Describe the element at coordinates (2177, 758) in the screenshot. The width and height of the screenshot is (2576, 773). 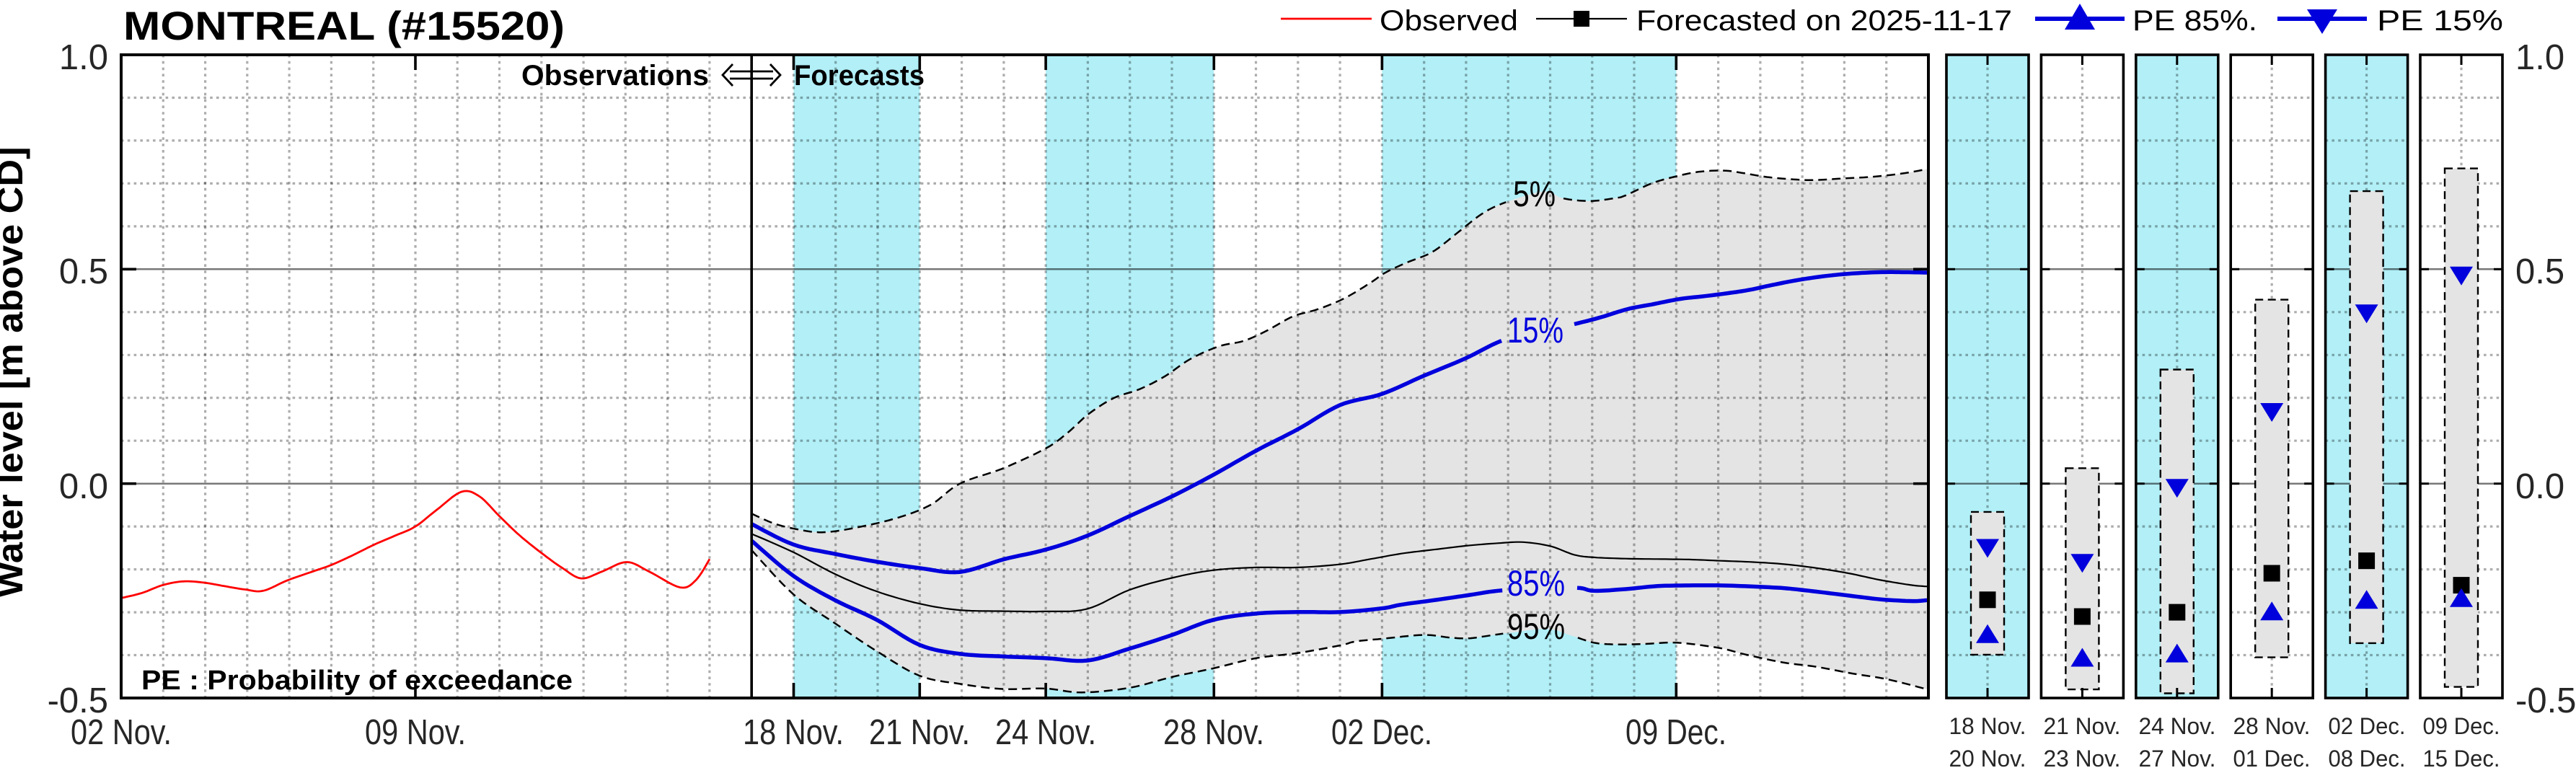
I see `svg-text: 27 Nov.` at that location.